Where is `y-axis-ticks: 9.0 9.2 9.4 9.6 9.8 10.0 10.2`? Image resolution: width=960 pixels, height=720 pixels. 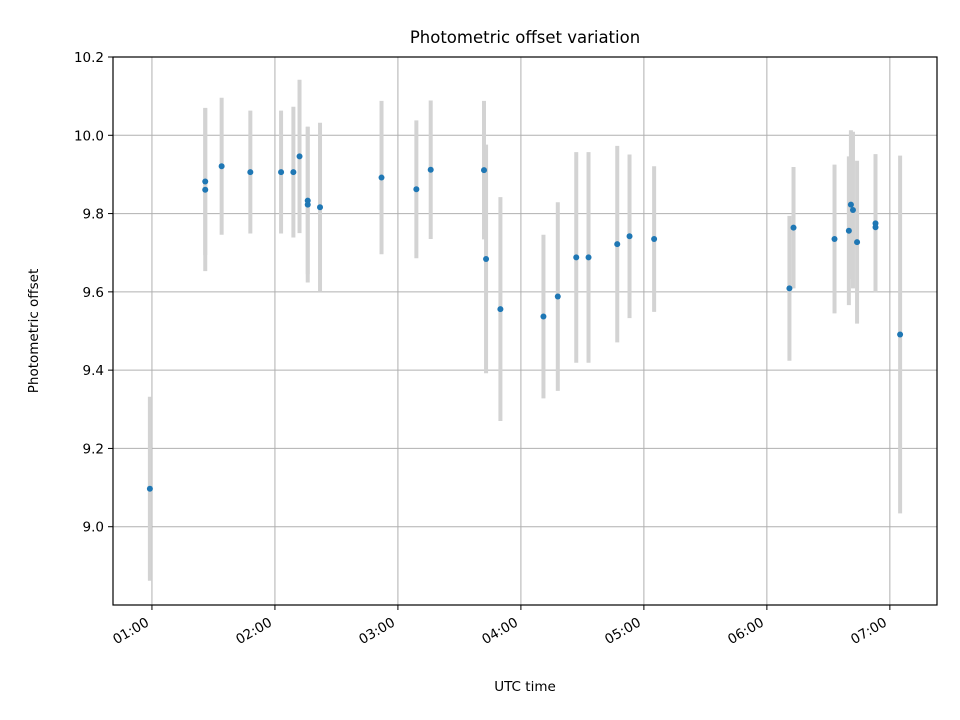
y-axis-ticks: 9.0 9.2 9.4 9.6 9.8 10.0 10.2 is located at coordinates (93, 293).